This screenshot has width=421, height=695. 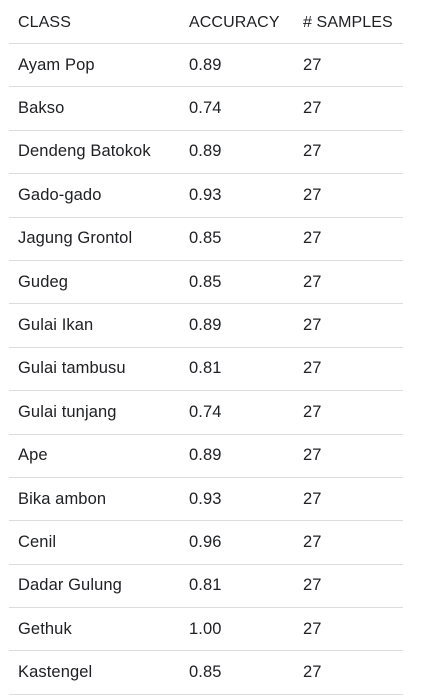 What do you see at coordinates (60, 194) in the screenshot?
I see `cell-class: Gado-gado` at bounding box center [60, 194].